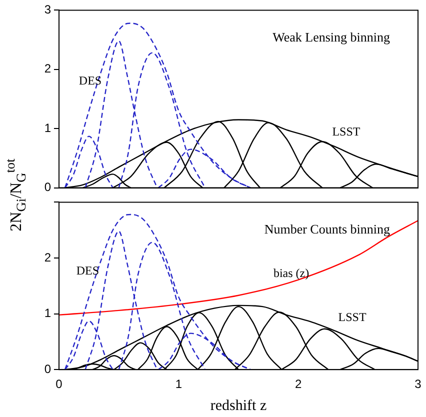 The image size is (426, 417). What do you see at coordinates (291, 273) in the screenshot?
I see `series-label: bias (z)` at bounding box center [291, 273].